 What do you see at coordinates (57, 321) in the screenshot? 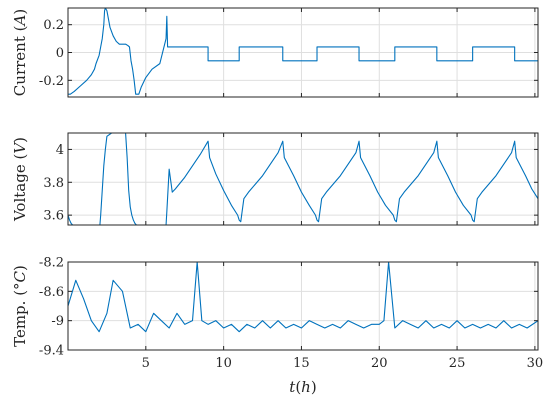
I see `y-tick-label: -9` at bounding box center [57, 321].